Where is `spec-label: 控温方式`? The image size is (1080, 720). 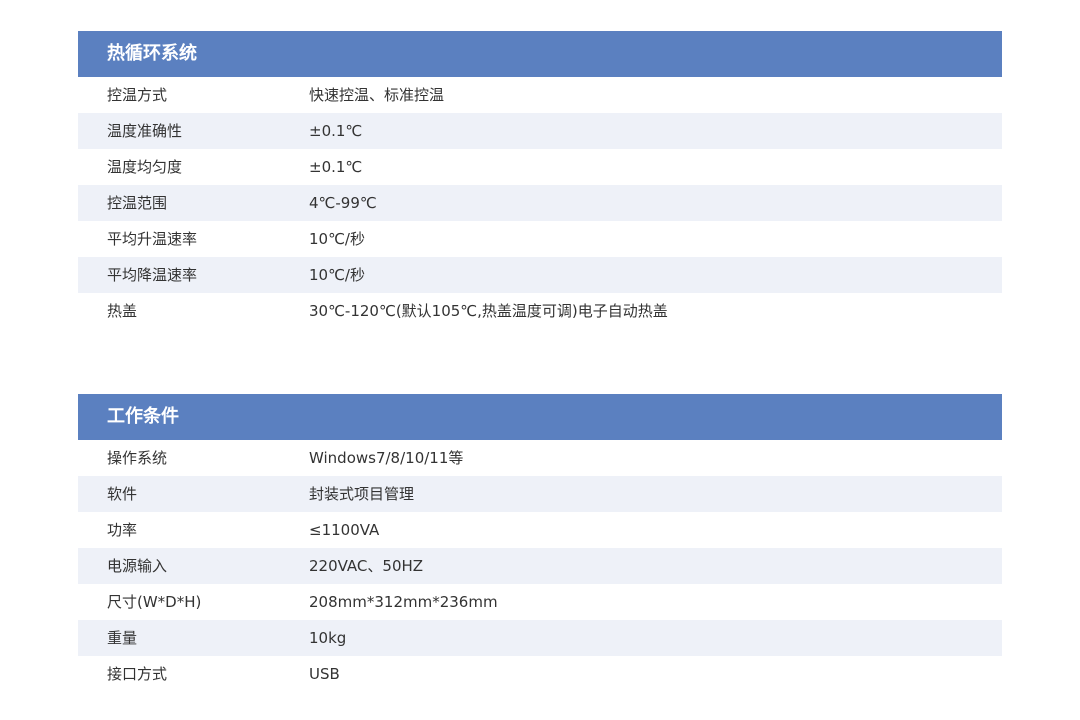
spec-label: 控温方式 is located at coordinates (137, 95).